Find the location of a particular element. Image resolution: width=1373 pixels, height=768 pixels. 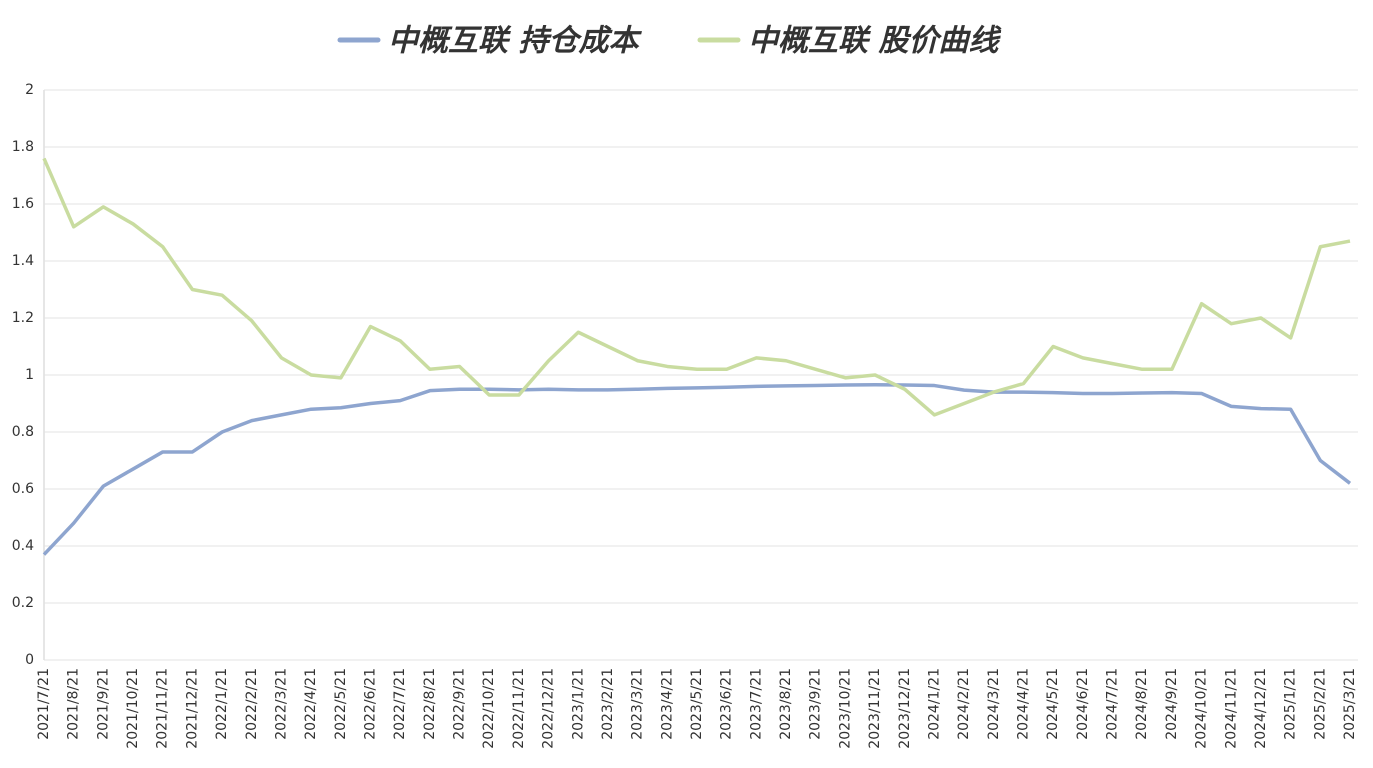

x-tick-label: 2024/1/21 is located at coordinates (934, 704).